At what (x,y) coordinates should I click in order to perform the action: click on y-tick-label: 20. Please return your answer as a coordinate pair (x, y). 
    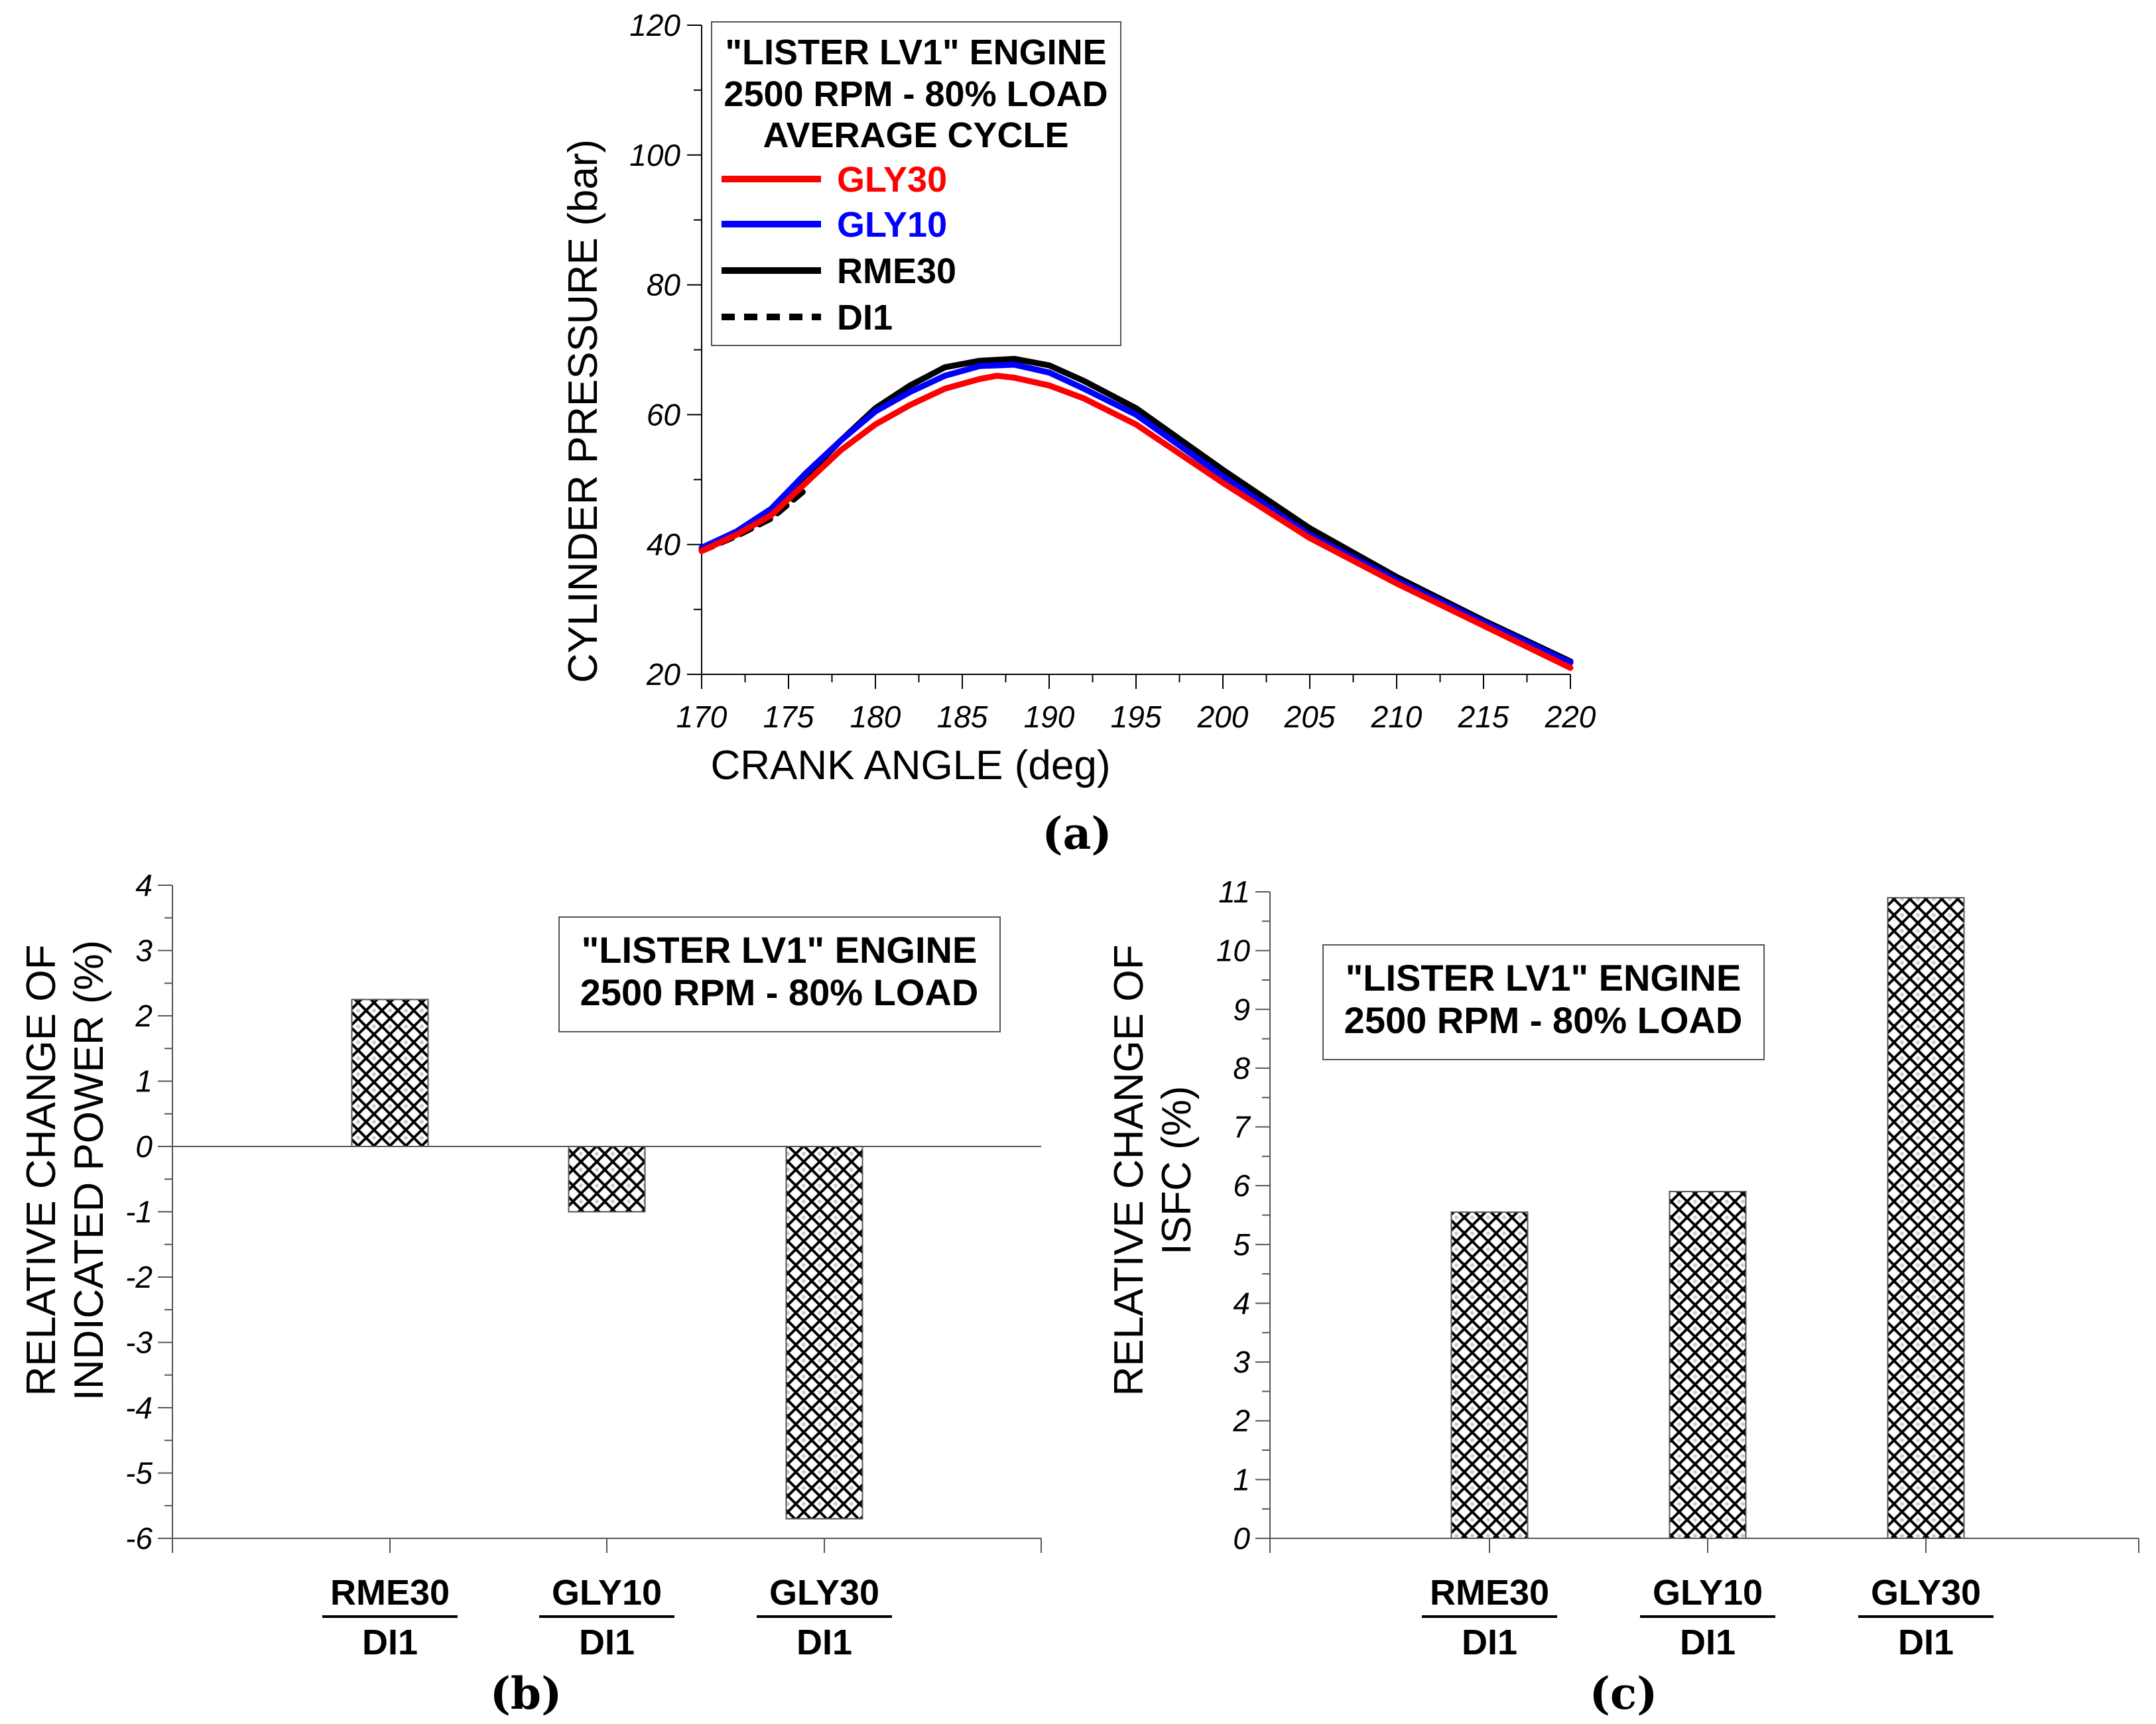
    Looking at the image, I should click on (663, 674).